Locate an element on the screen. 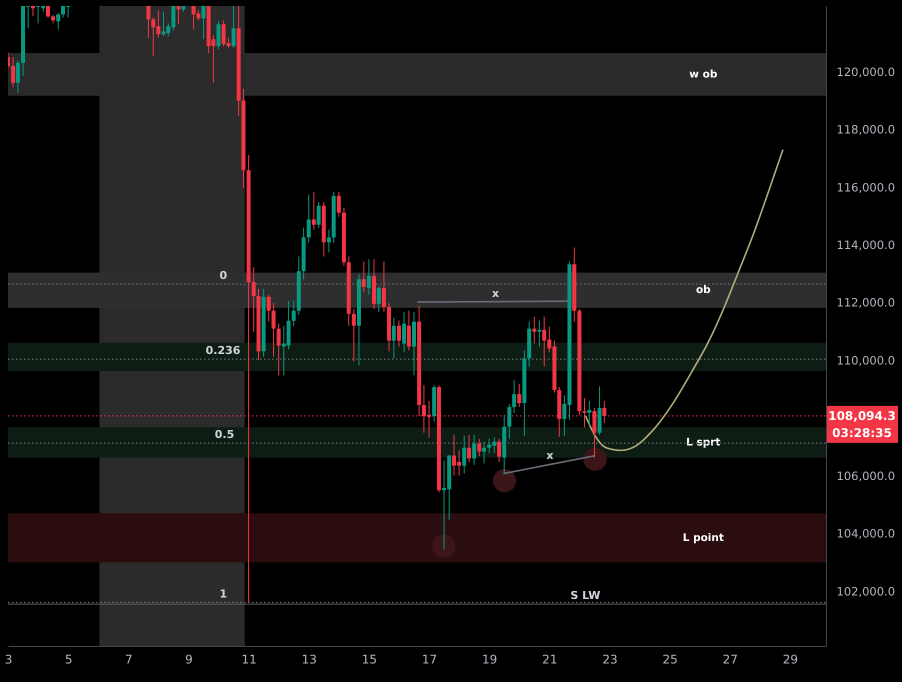 This screenshot has width=902, height=682. x-tick-label: 29 is located at coordinates (790, 659).